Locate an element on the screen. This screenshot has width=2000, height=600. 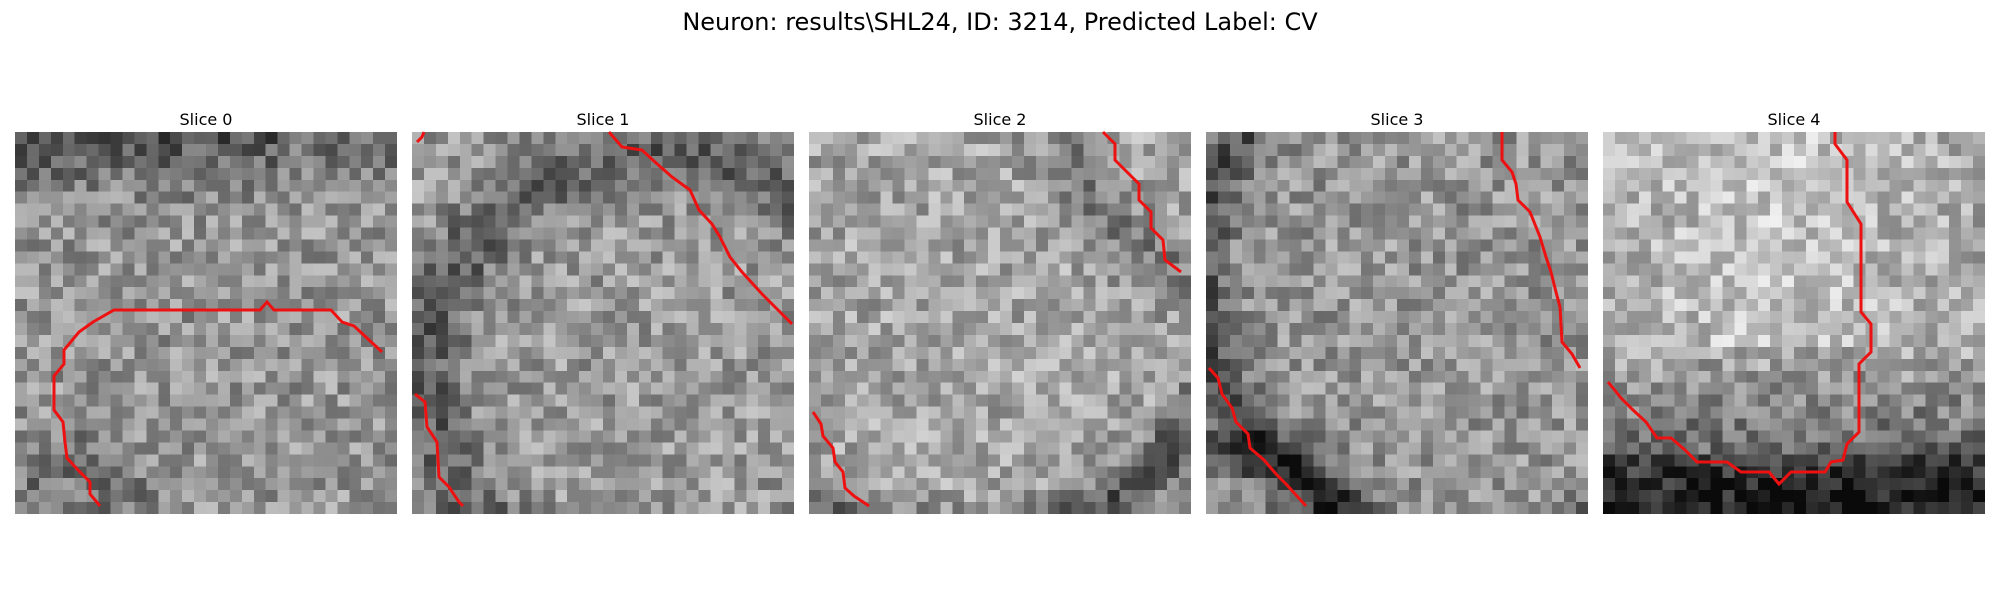
slice-panel-0: Slice 0 is located at coordinates (206, 312).